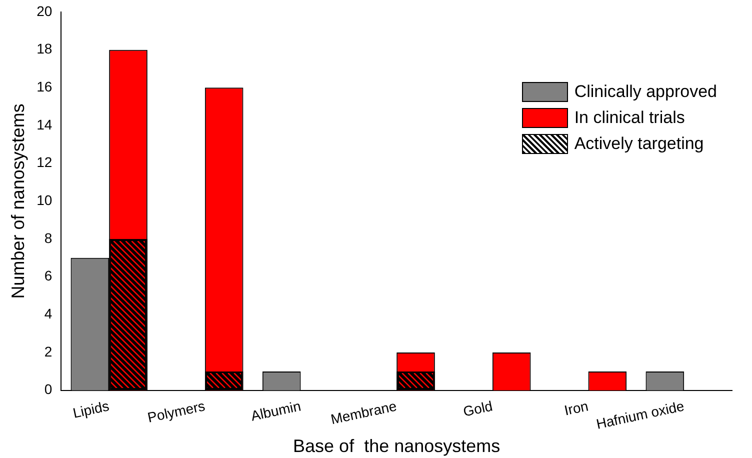 Image resolution: width=752 pixels, height=458 pixels. I want to click on x-tick-label: Hafnium oxide, so click(640, 415).